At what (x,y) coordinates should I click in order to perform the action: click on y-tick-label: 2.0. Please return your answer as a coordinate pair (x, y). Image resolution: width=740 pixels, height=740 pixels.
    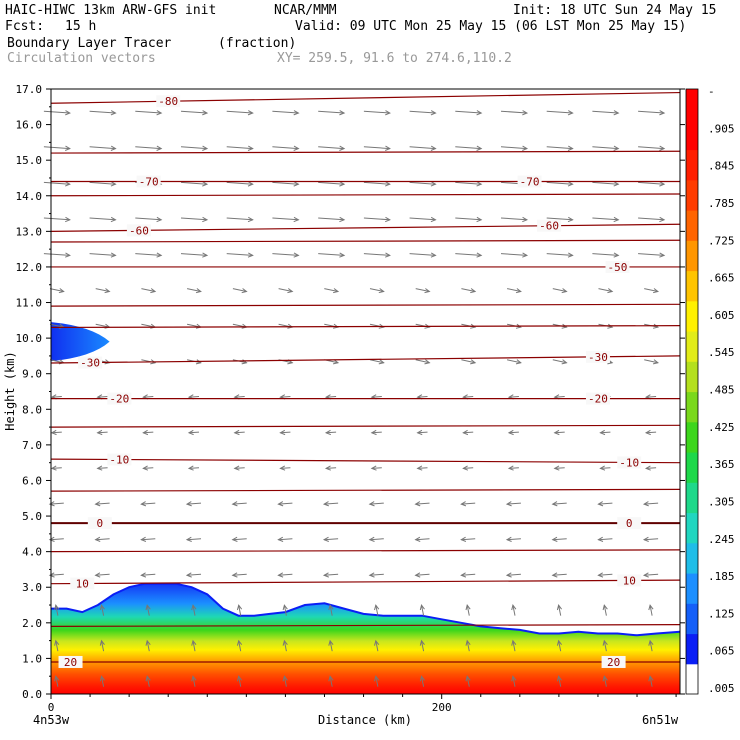
    Looking at the image, I should click on (32, 623).